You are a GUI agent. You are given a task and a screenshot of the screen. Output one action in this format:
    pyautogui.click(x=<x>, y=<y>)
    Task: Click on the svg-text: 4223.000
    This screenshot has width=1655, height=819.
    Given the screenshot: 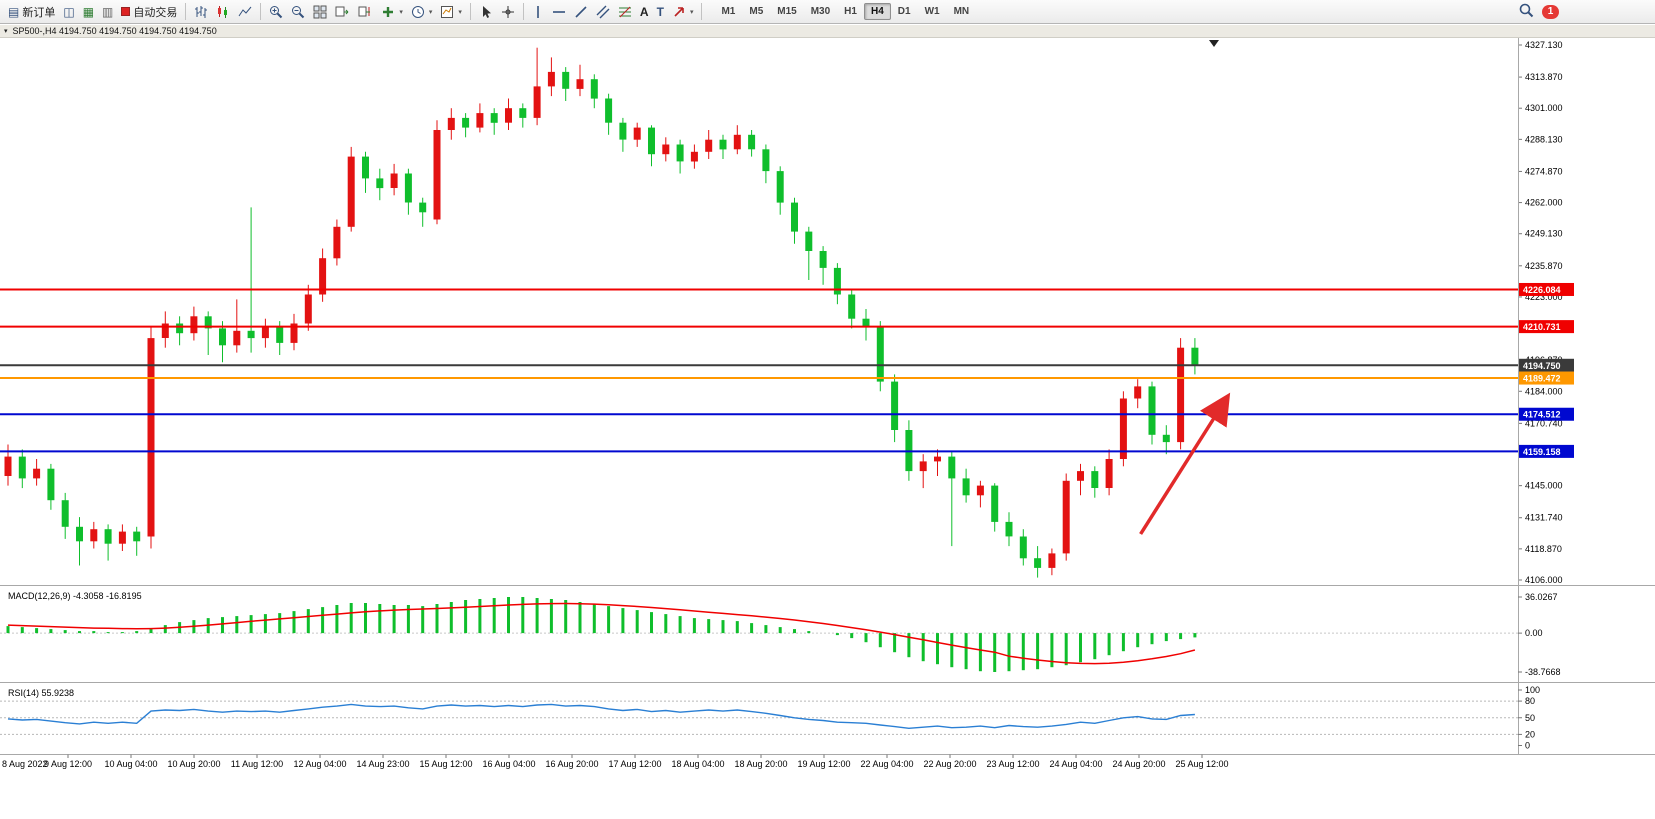 What is the action you would take?
    pyautogui.click(x=1544, y=297)
    